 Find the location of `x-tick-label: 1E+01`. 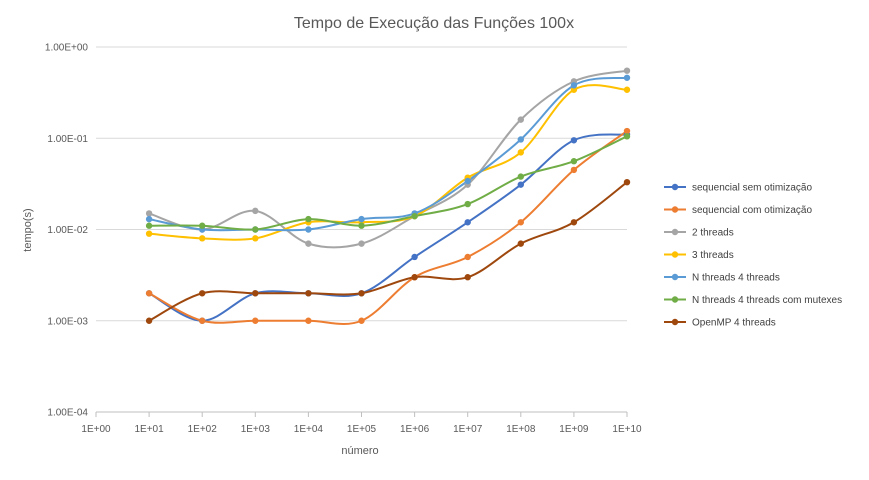

x-tick-label: 1E+01 is located at coordinates (149, 429).